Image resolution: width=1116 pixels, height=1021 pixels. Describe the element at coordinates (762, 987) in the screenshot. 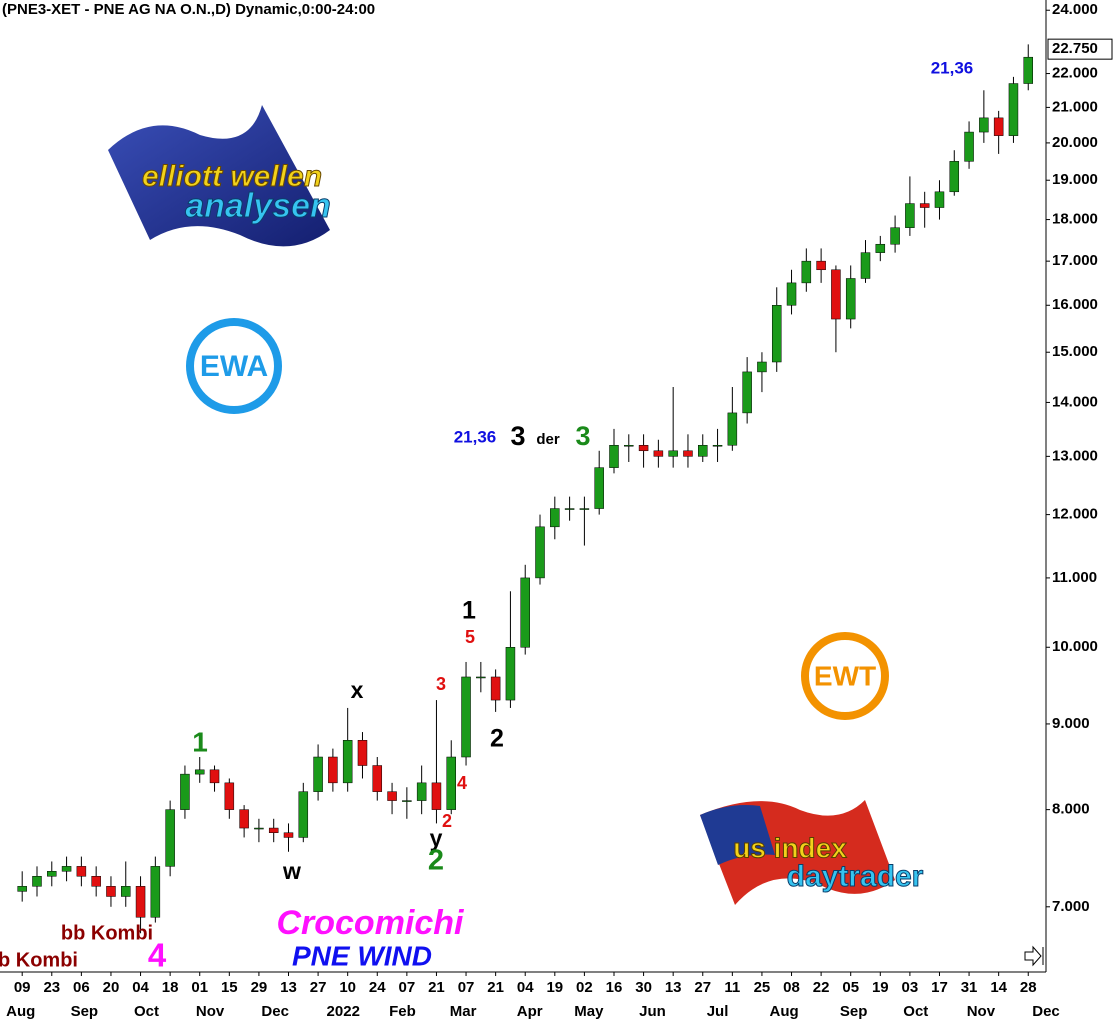

I see `x-tick-label: 25` at that location.